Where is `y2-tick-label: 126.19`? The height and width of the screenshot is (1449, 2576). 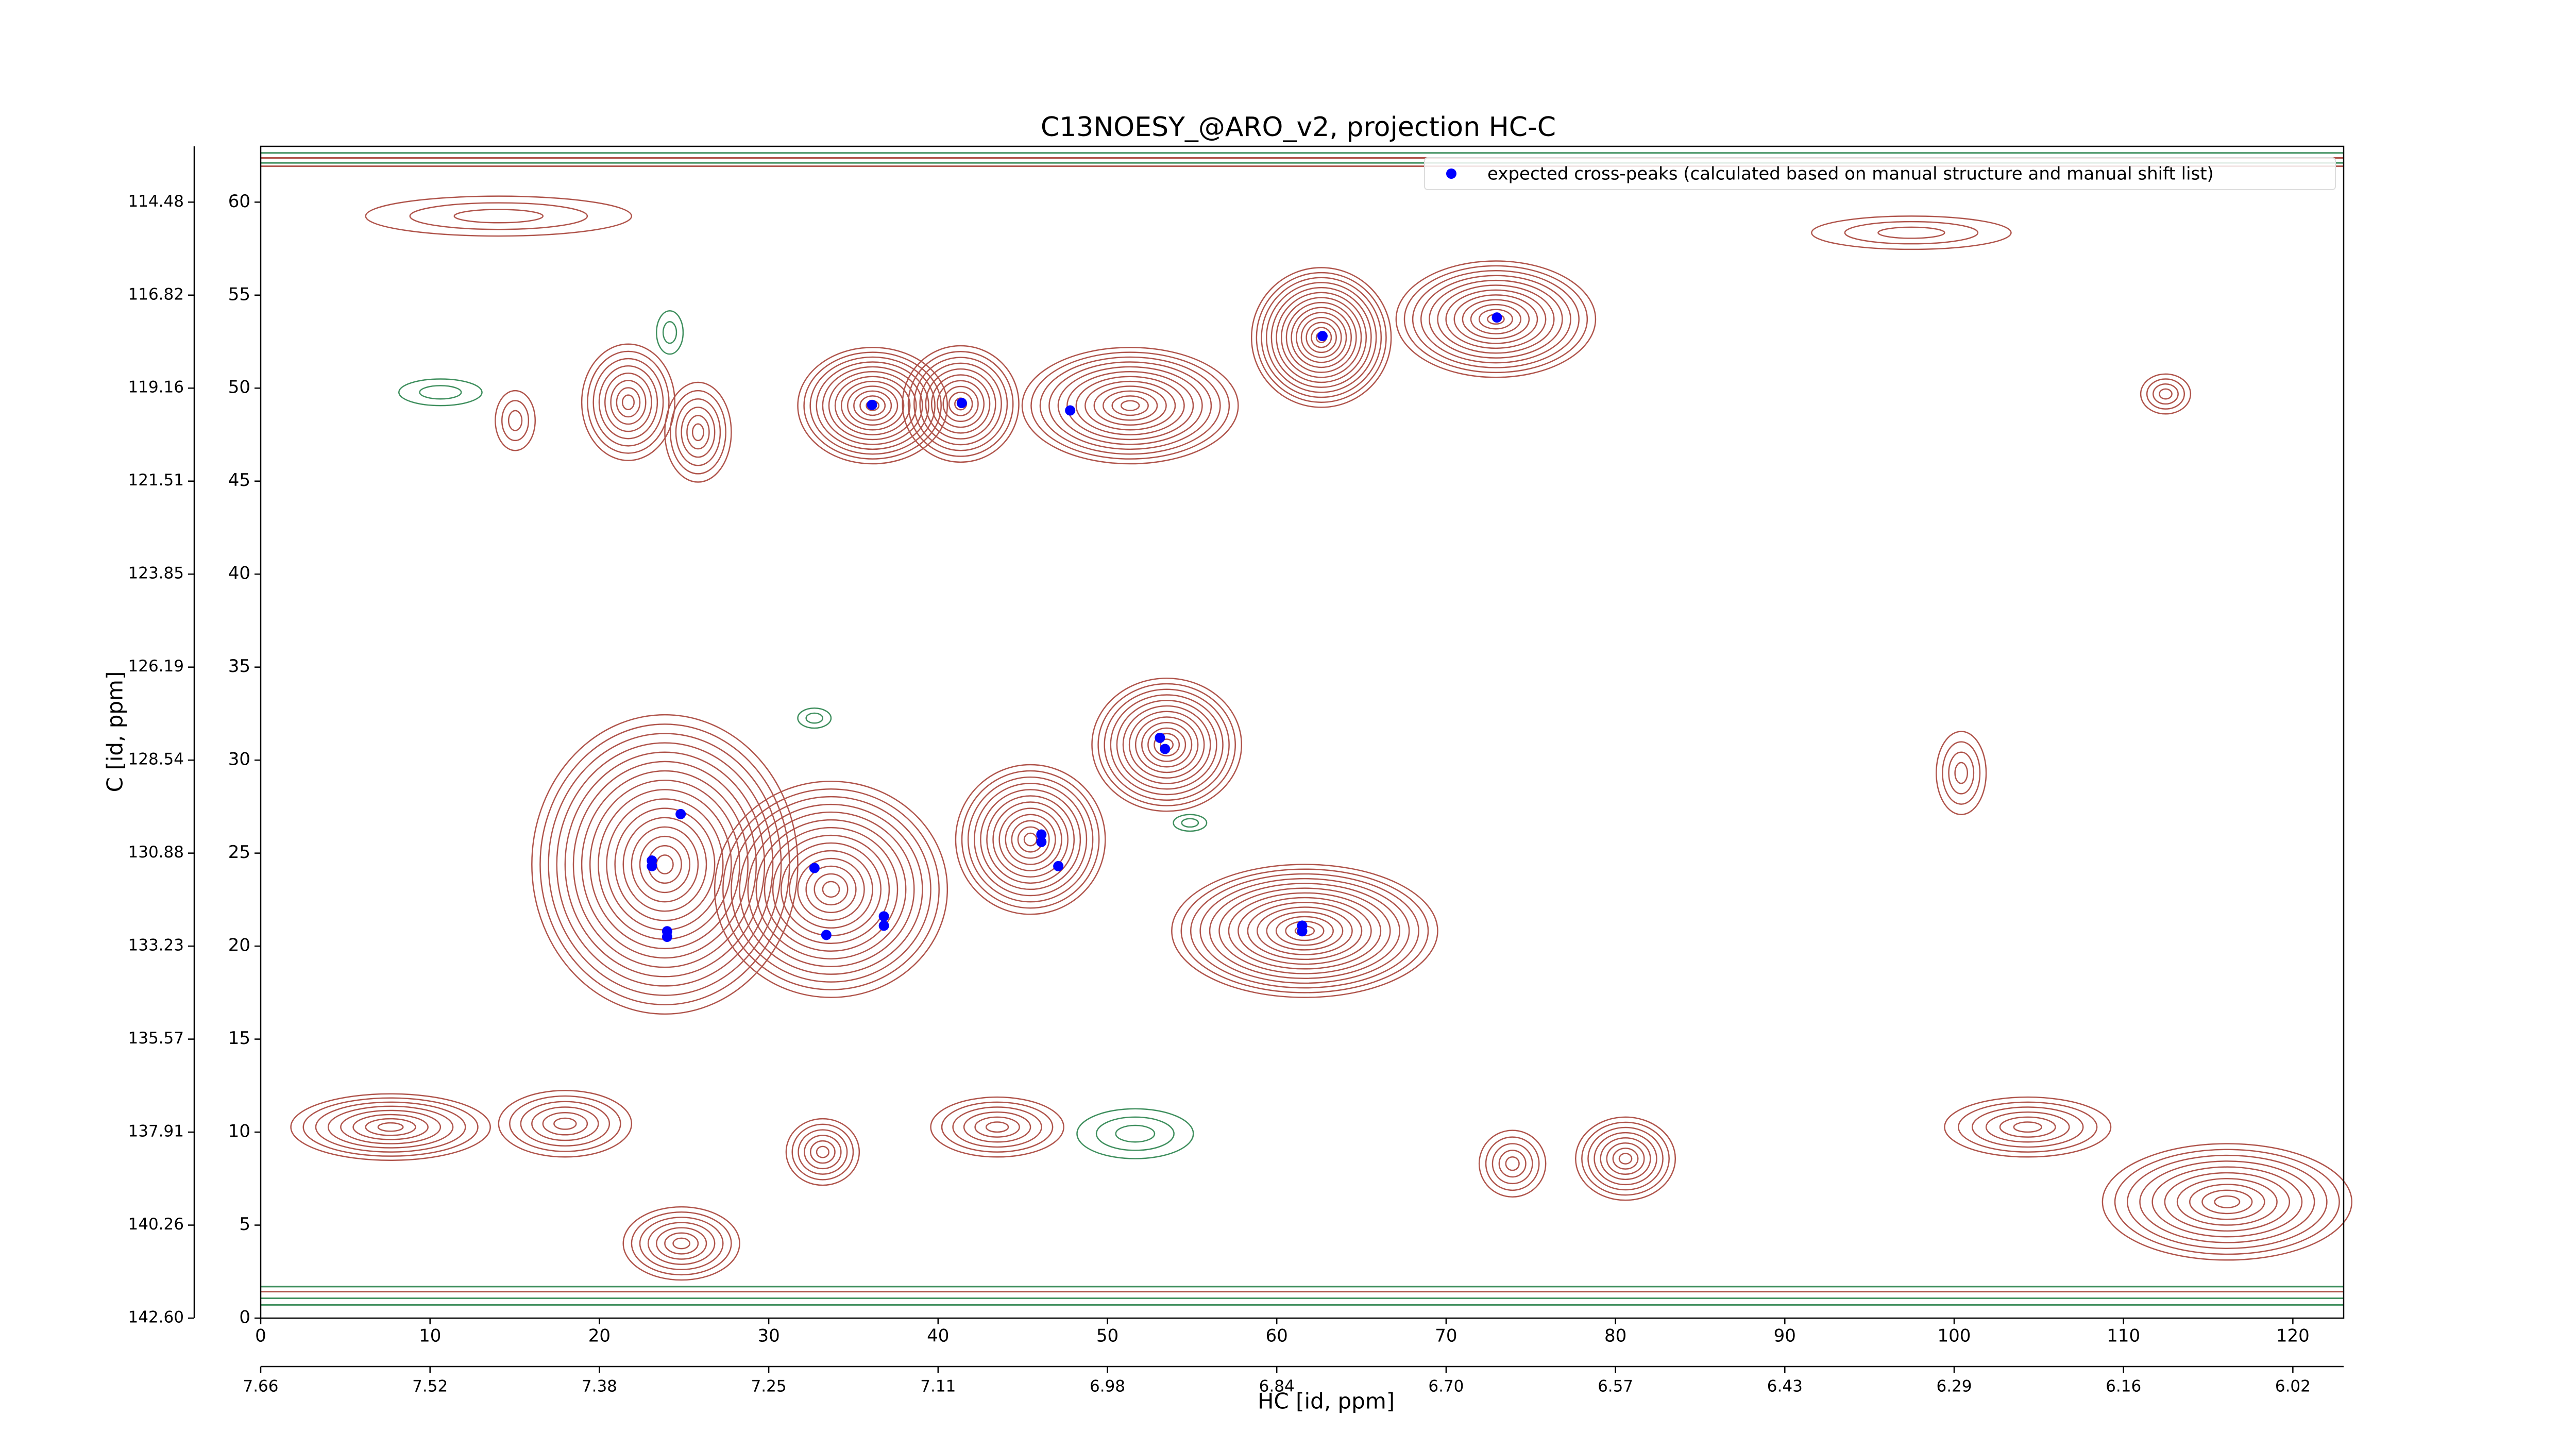
y2-tick-label: 126.19 is located at coordinates (156, 666).